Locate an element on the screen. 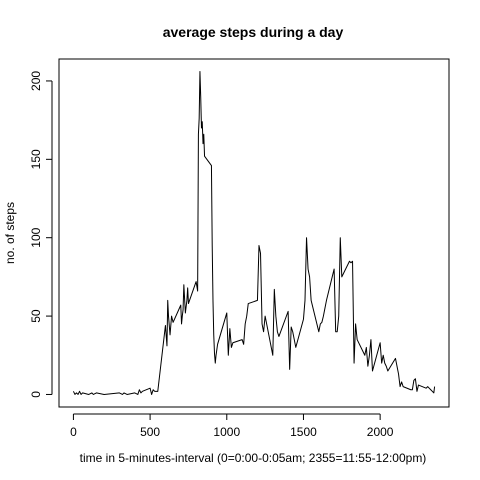 The height and width of the screenshot is (480, 480). y-tick-label: 200 is located at coordinates (36, 81).